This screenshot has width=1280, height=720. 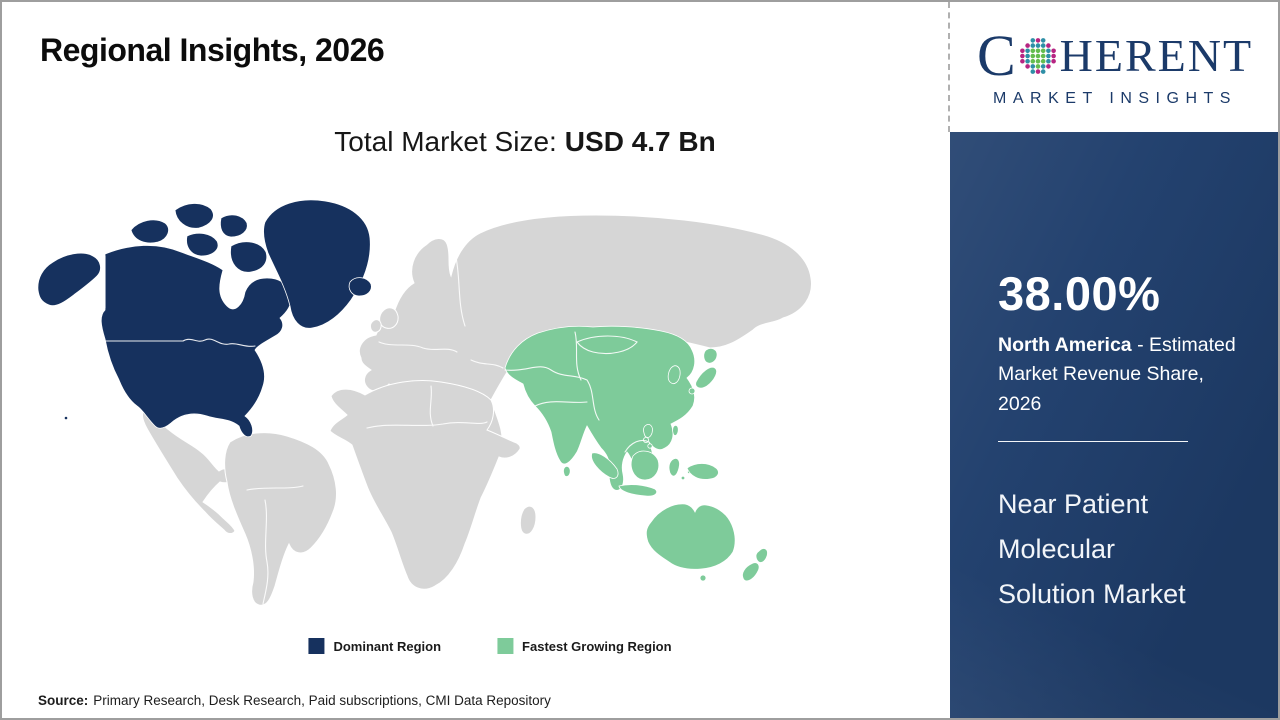 I want to click on ireland, so click(x=375, y=326).